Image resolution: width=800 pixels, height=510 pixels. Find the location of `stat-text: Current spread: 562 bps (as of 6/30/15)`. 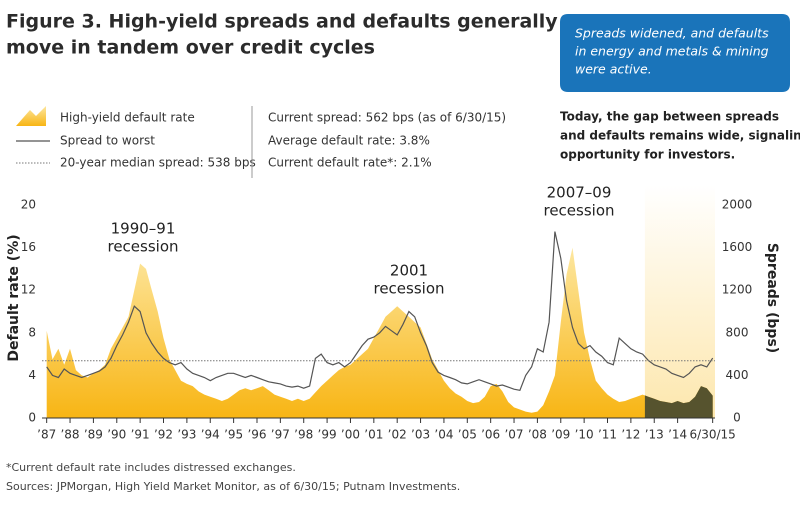

stat-text: Current spread: 562 bps (as of 6/30/15) is located at coordinates (387, 118).